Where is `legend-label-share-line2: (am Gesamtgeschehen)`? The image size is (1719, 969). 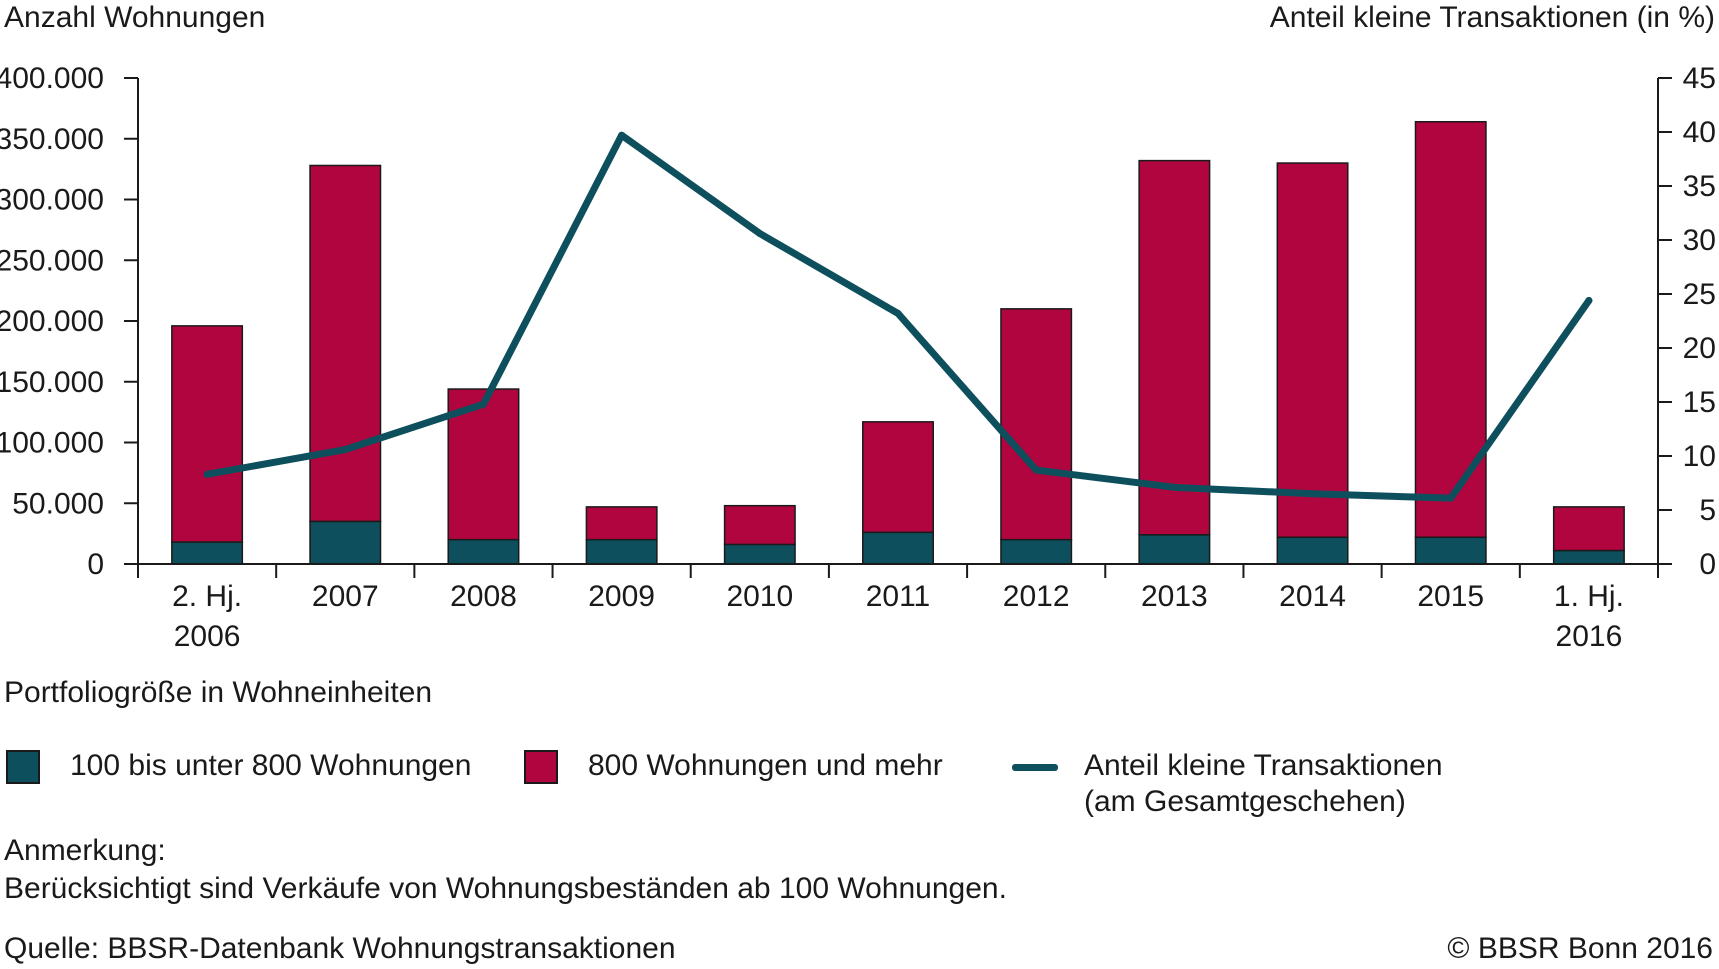
legend-label-share-line2: (am Gesamtgeschehen) is located at coordinates (1245, 801).